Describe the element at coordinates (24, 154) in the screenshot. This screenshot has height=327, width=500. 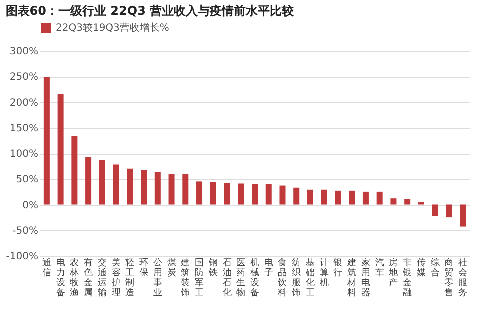
I see `y-tick-label: 100%` at that location.